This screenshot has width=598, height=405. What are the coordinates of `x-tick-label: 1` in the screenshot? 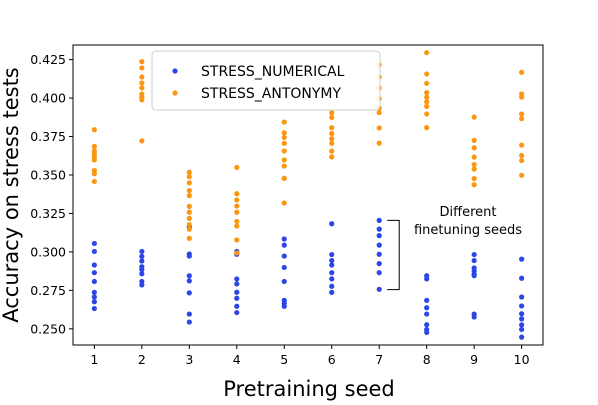 It's located at (94, 359).